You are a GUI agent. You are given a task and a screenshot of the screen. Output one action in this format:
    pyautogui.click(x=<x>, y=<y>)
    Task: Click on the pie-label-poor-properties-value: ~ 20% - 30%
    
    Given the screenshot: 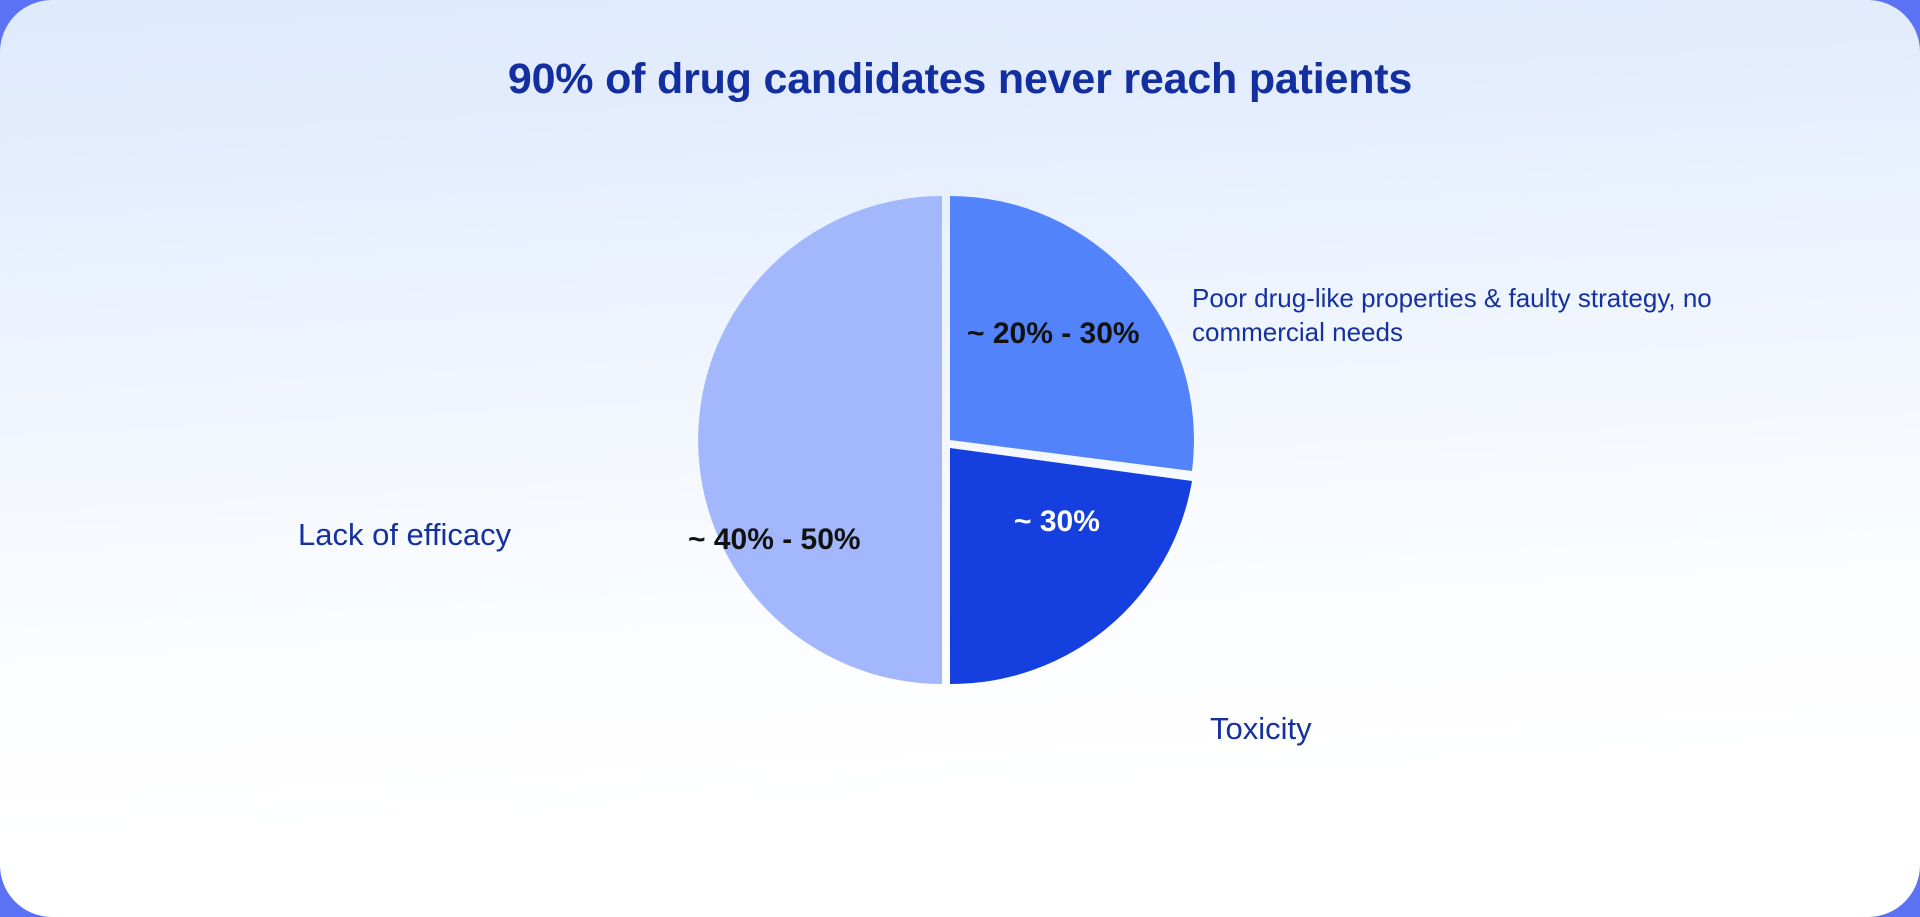 What is the action you would take?
    pyautogui.click(x=1053, y=333)
    